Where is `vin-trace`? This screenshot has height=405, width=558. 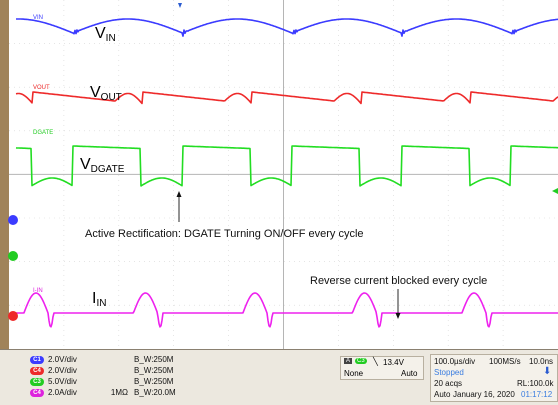
vin-trace is located at coordinates (287, 27).